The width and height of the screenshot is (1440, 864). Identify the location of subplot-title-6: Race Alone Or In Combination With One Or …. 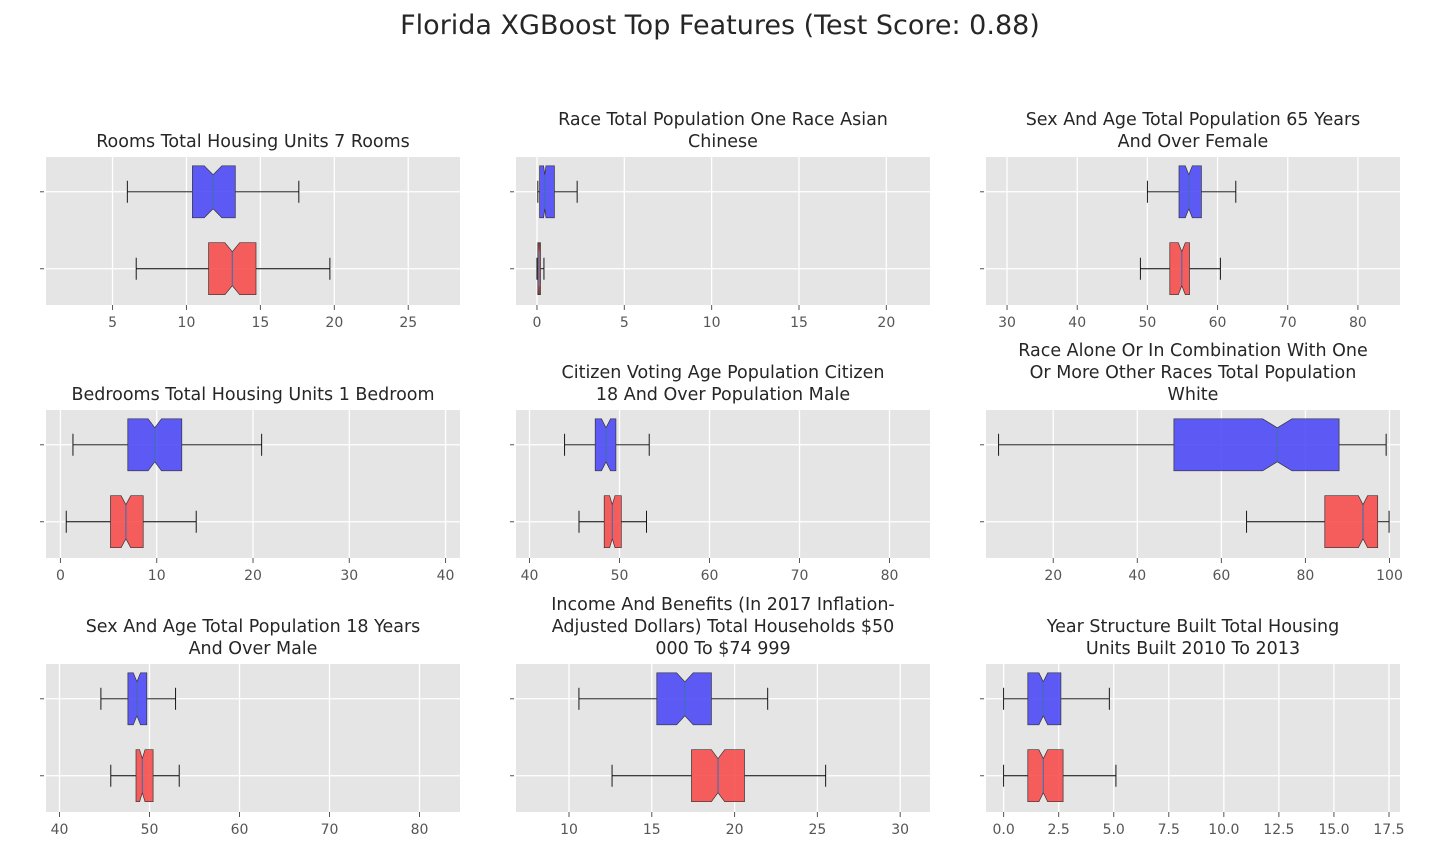
(1193, 373).